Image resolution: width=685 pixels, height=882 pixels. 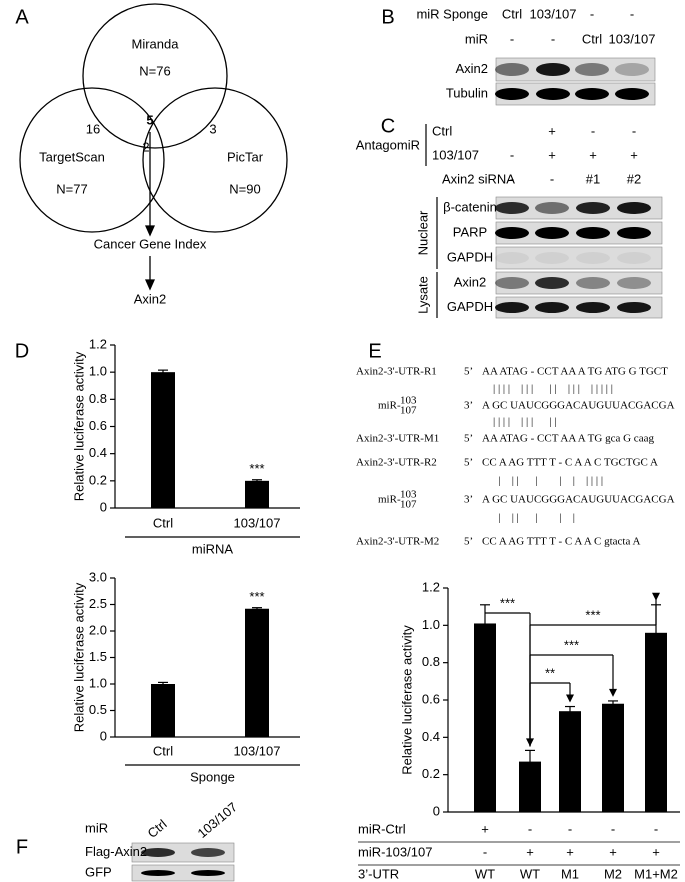 What do you see at coordinates (468, 406) in the screenshot?
I see `strand-end: 3’` at bounding box center [468, 406].